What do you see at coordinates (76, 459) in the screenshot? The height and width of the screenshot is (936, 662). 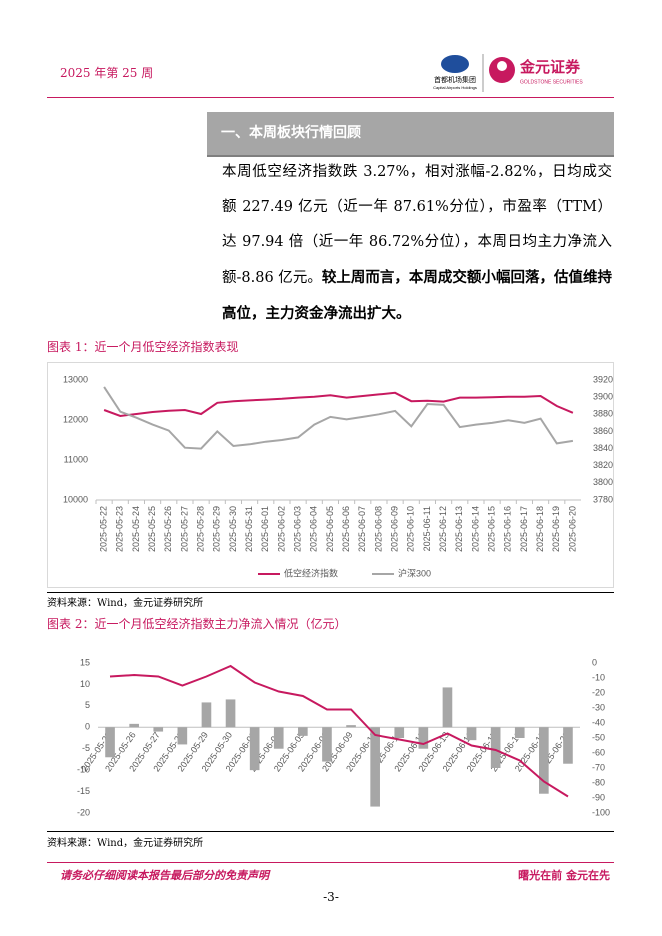 I see `y-tick-label: 11000` at bounding box center [76, 459].